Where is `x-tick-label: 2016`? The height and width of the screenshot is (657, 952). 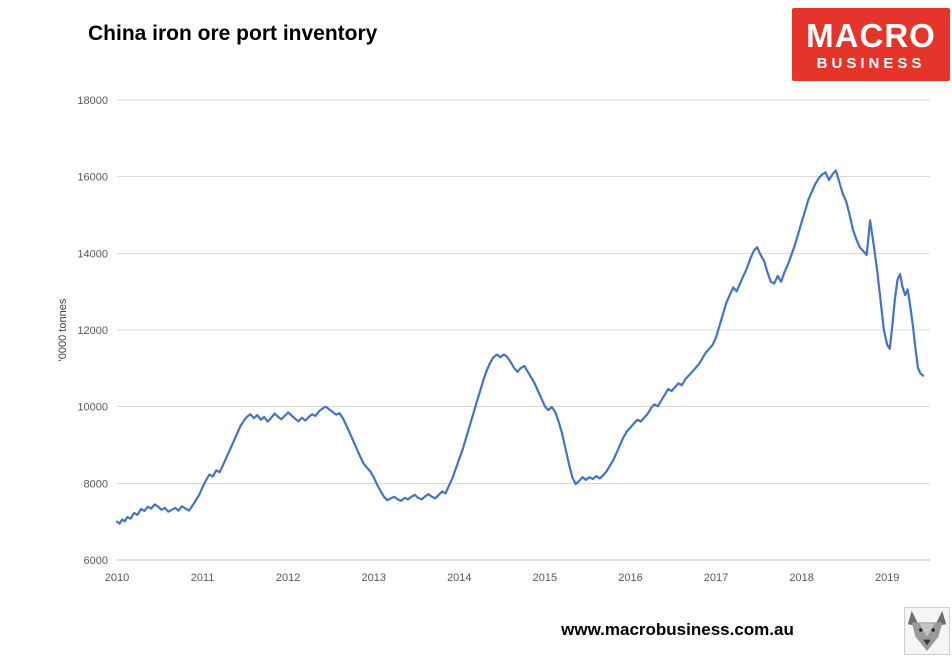 x-tick-label: 2016 is located at coordinates (630, 578).